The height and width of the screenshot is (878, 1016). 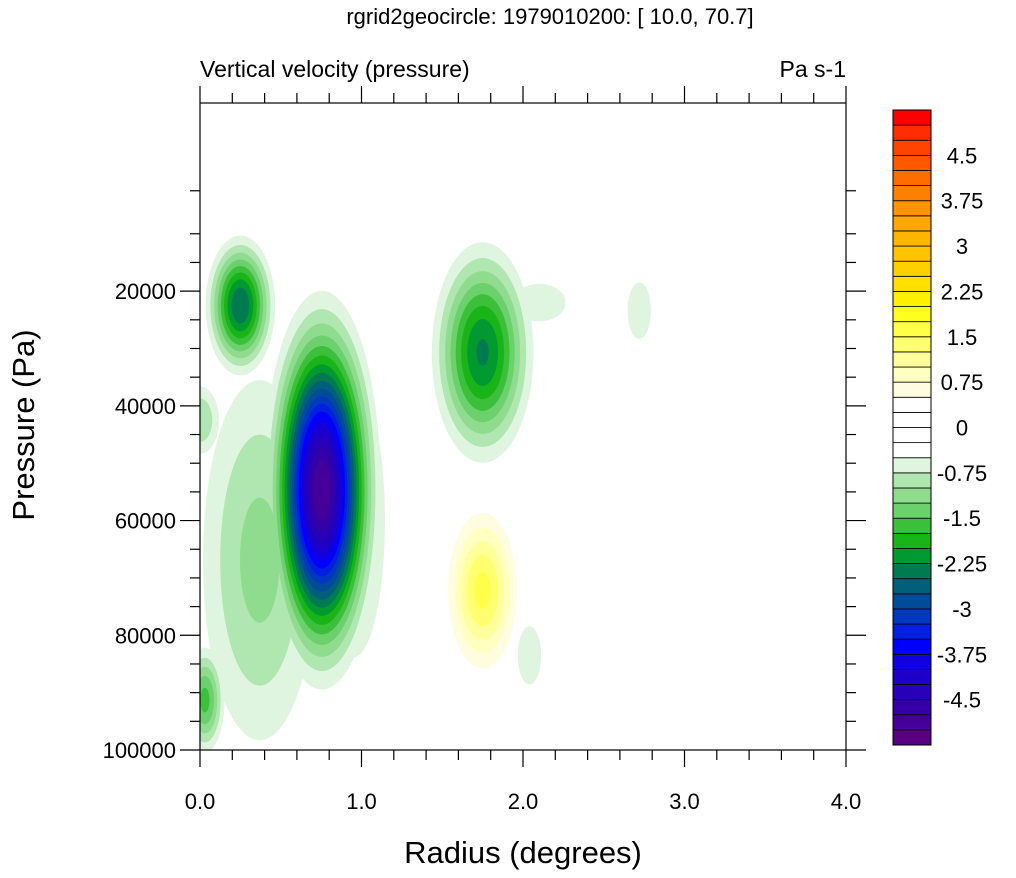 I want to click on contour-band-upper-right-core, so click(x=482, y=352).